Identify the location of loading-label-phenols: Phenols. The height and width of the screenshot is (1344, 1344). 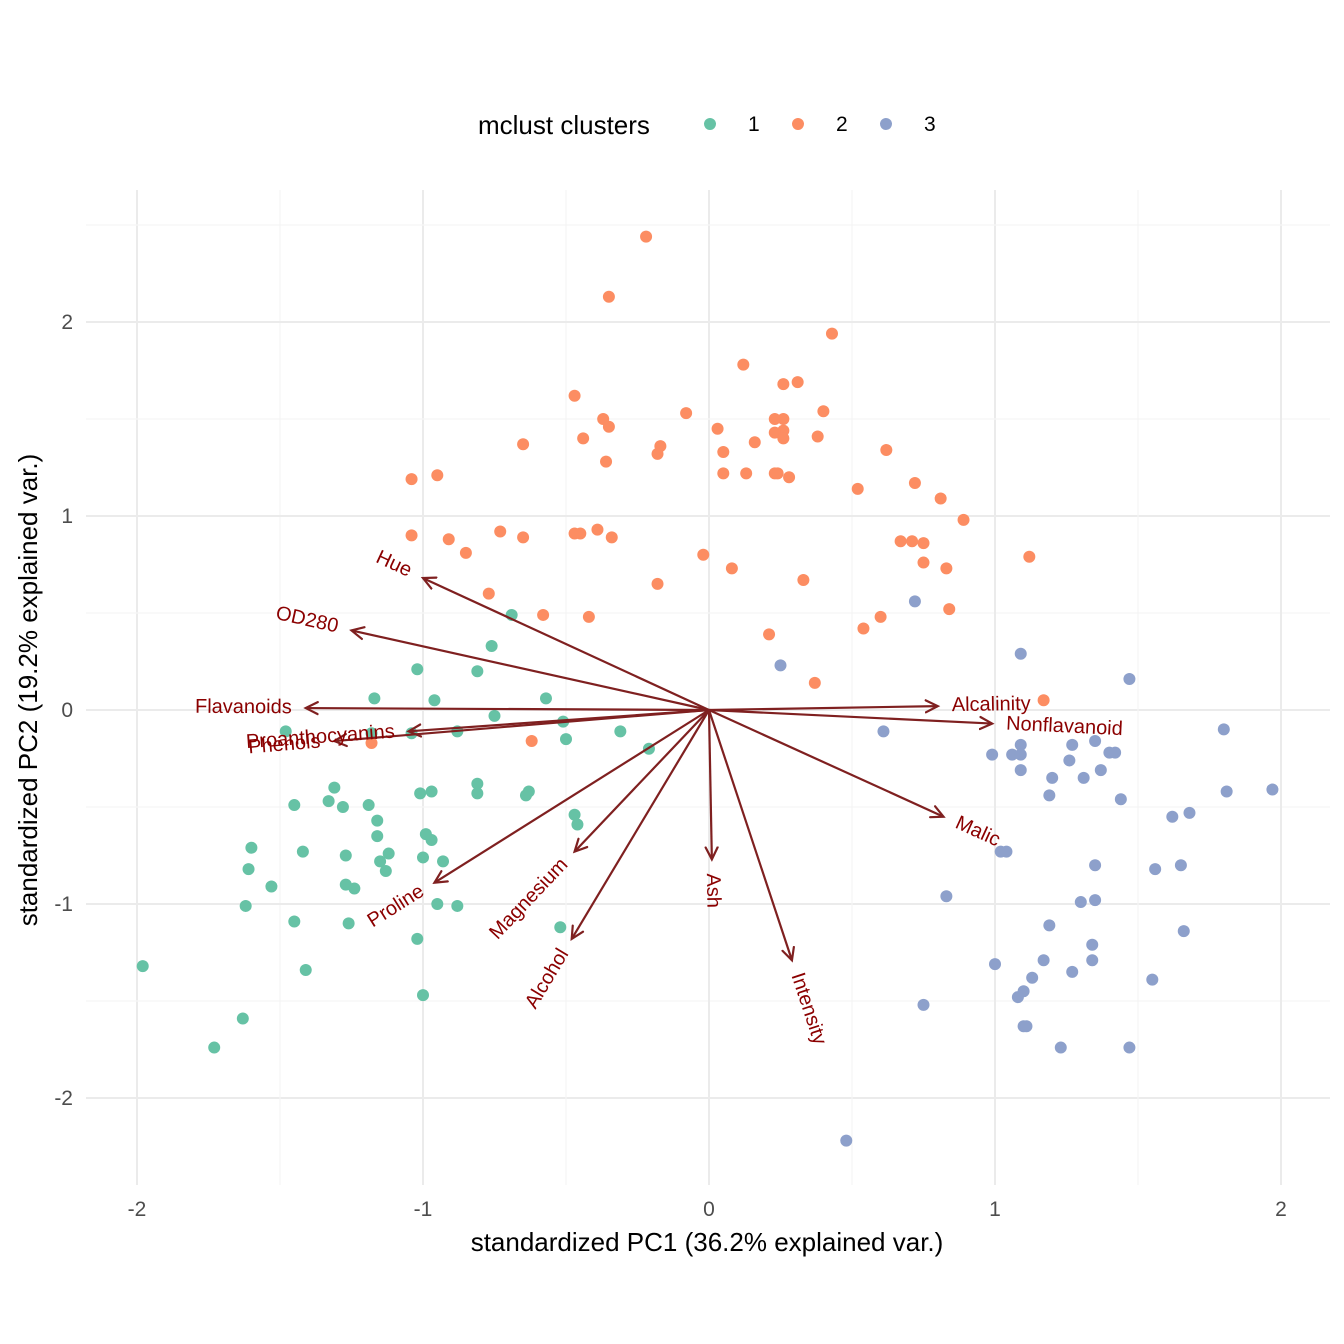
(284, 745).